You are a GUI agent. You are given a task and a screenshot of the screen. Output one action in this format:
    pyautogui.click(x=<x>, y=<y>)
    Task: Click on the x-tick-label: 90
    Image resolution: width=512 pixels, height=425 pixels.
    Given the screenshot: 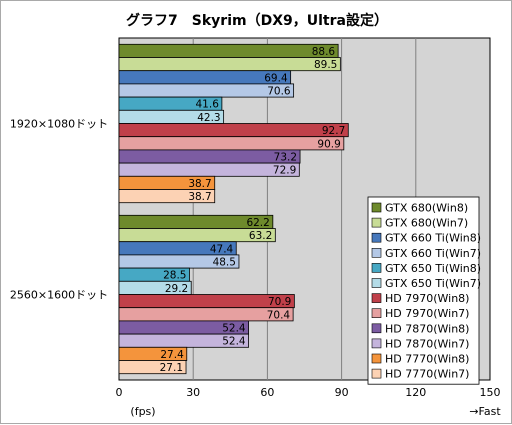 What is the action you would take?
    pyautogui.click(x=342, y=392)
    